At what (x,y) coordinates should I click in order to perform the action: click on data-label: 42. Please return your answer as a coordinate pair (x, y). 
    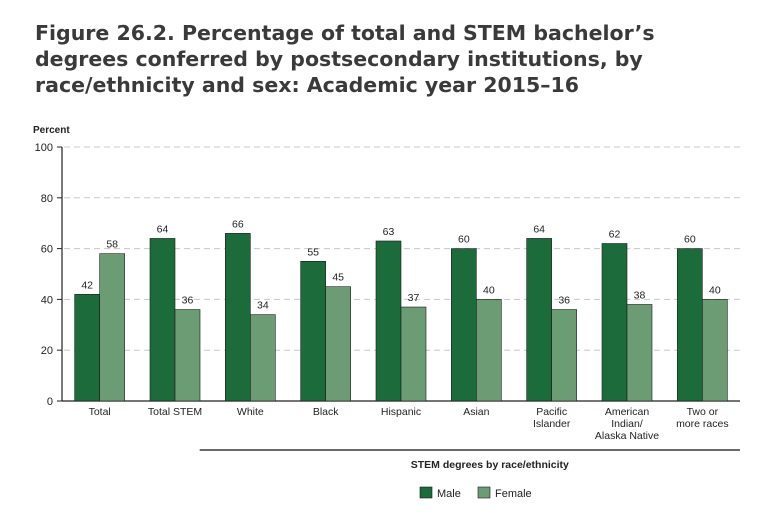
    Looking at the image, I should click on (87, 285).